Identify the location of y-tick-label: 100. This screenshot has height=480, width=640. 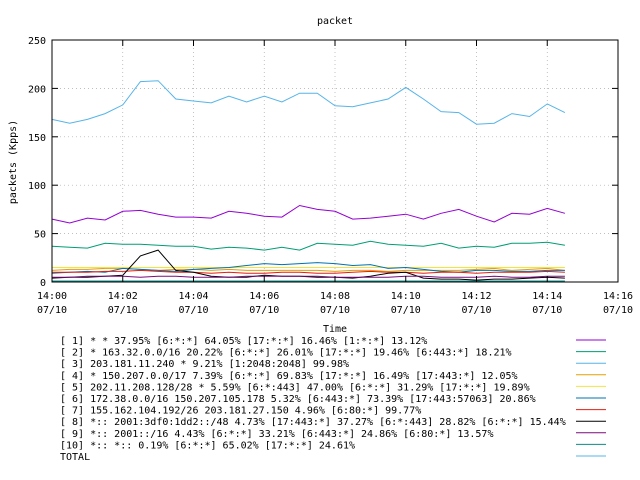
(37, 186).